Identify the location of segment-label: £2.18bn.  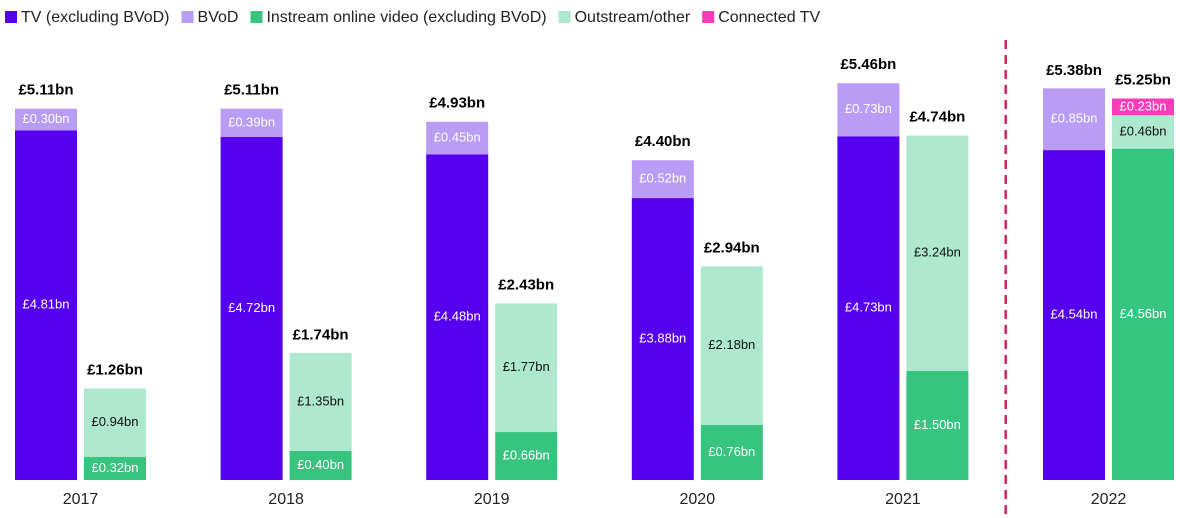
(731, 344).